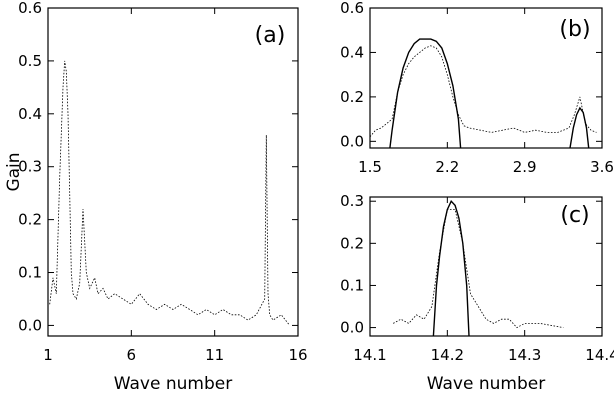 This screenshot has width=614, height=394. What do you see at coordinates (447, 355) in the screenshot?
I see `x-tick-label: 14.2` at bounding box center [447, 355].